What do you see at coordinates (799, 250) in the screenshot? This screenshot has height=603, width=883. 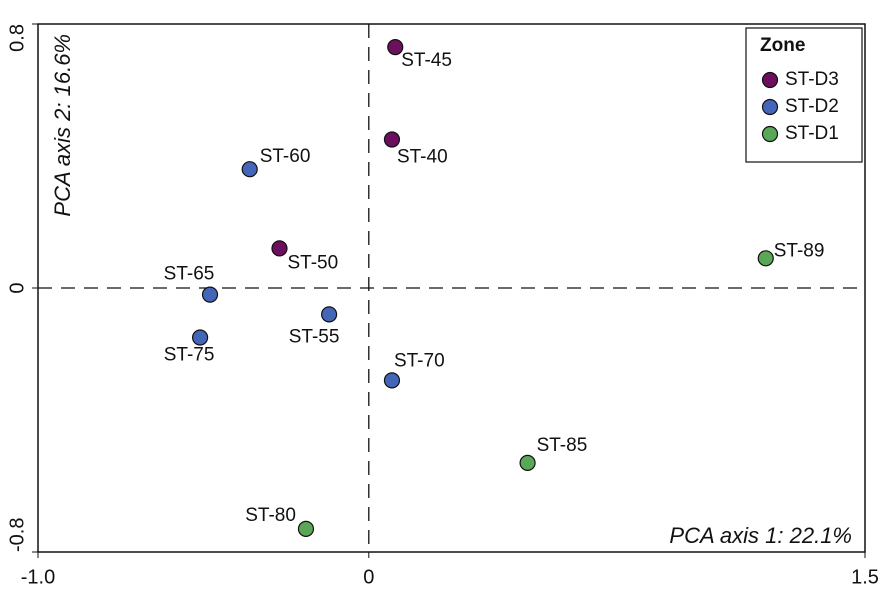 I see `point-label: ST-89` at bounding box center [799, 250].